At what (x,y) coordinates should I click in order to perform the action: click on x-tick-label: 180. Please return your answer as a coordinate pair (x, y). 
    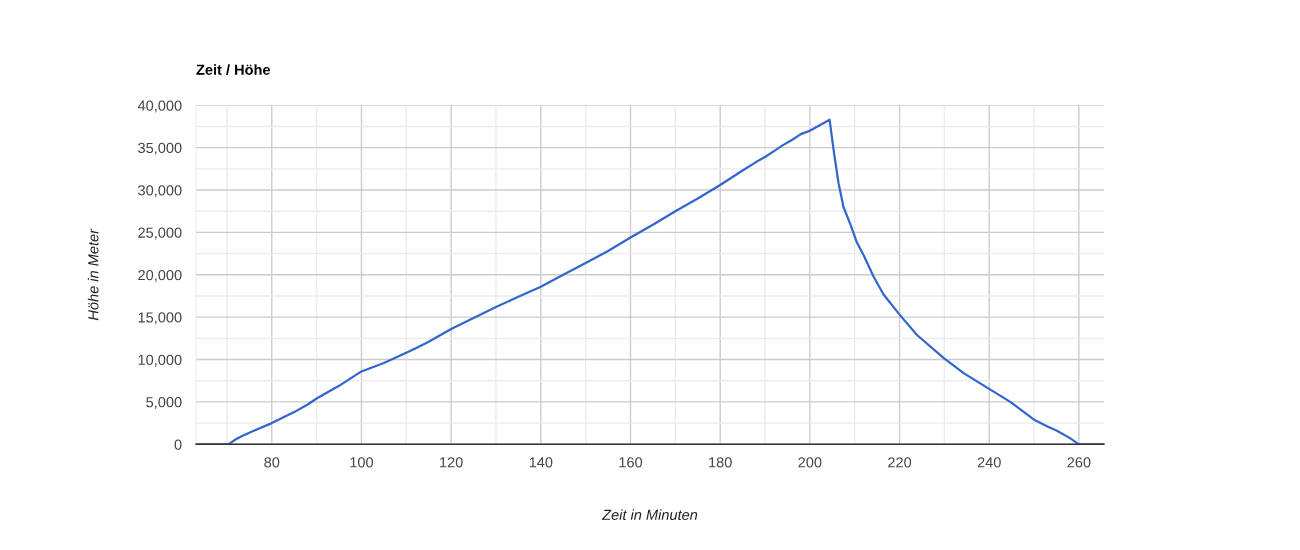
    Looking at the image, I should click on (720, 462).